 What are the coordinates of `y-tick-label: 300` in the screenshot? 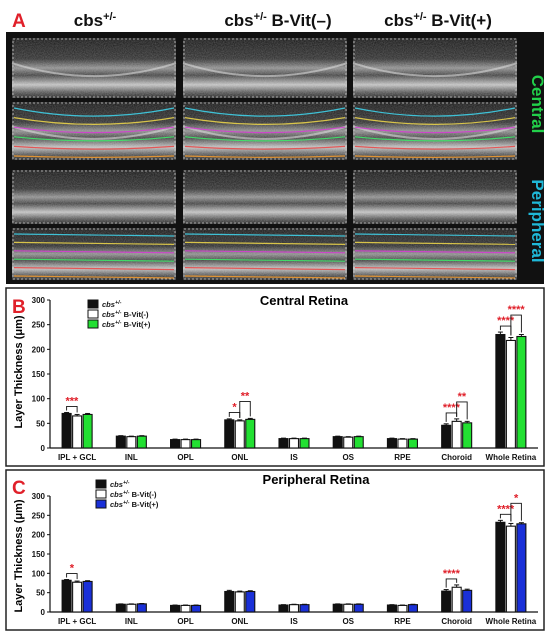 It's located at (39, 300).